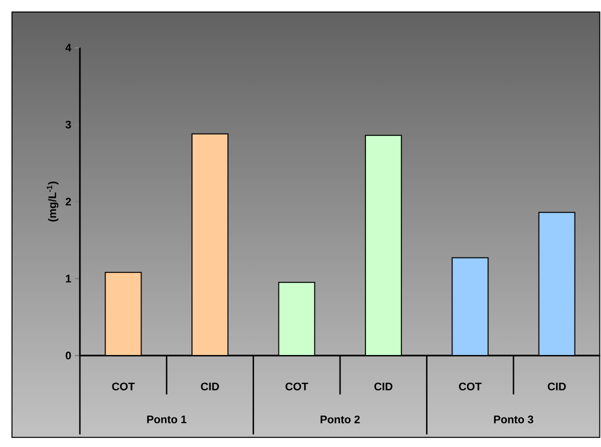  Describe the element at coordinates (514, 419) in the screenshot. I see `text: Ponto 3` at that location.